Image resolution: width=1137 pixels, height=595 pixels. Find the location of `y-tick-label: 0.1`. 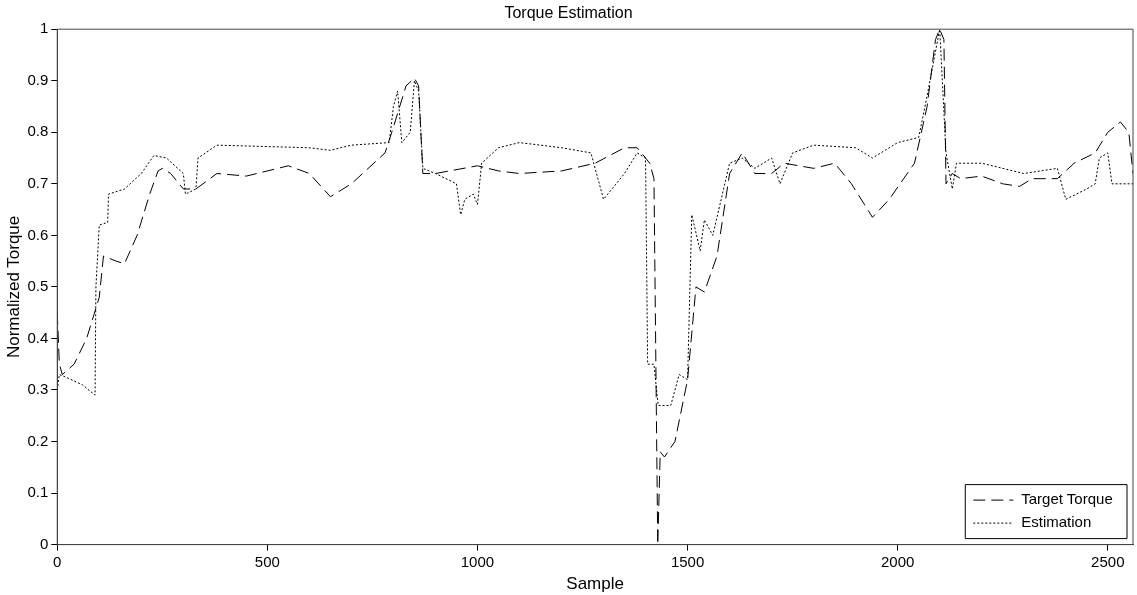

y-tick-label: 0.1 is located at coordinates (38, 492).